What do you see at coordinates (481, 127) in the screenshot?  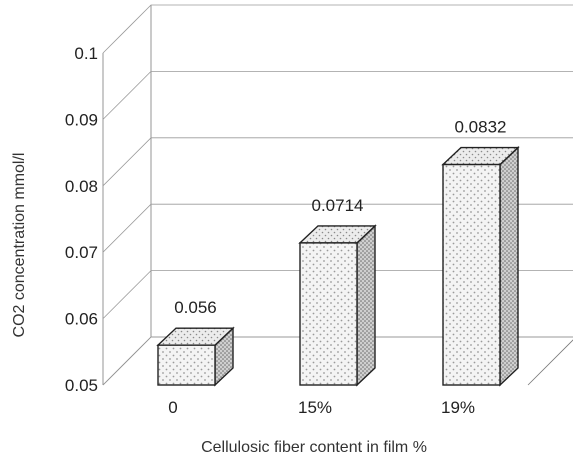 I see `data-label: 0.0832` at bounding box center [481, 127].